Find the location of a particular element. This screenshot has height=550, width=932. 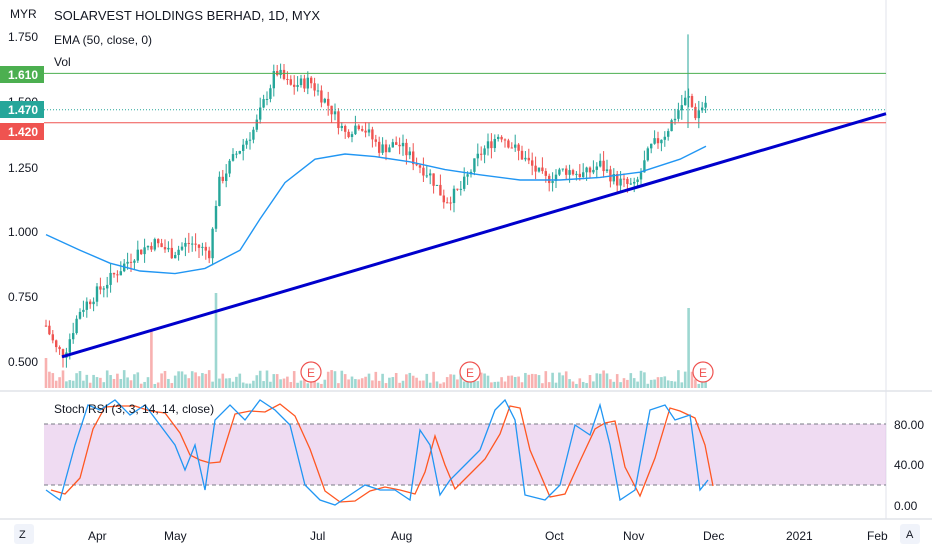

auto-scale-button-right: A is located at coordinates (910, 534).